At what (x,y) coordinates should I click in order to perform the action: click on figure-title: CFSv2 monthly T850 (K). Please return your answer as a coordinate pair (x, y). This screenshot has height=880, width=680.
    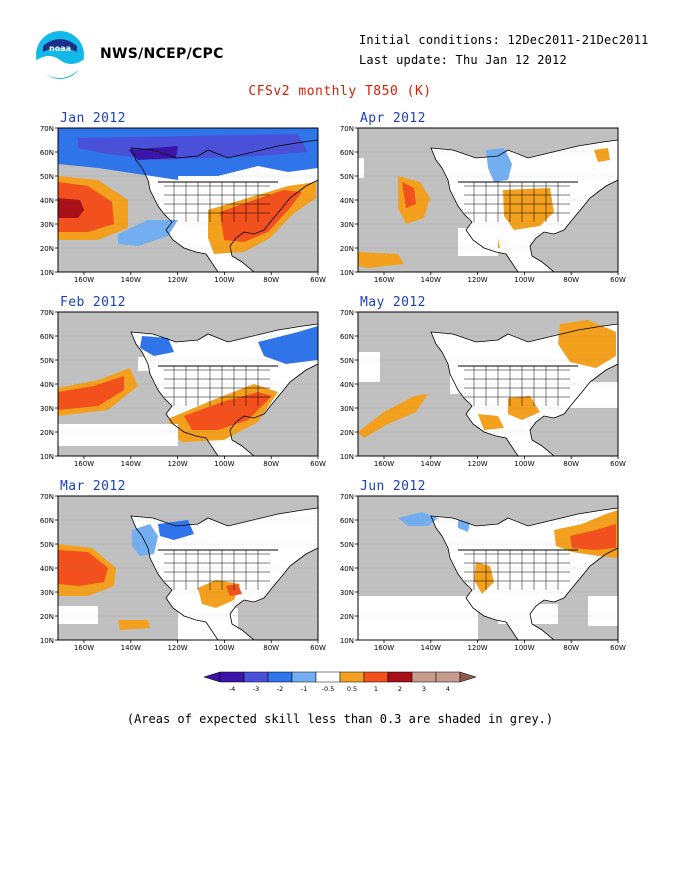
    Looking at the image, I should click on (340, 91).